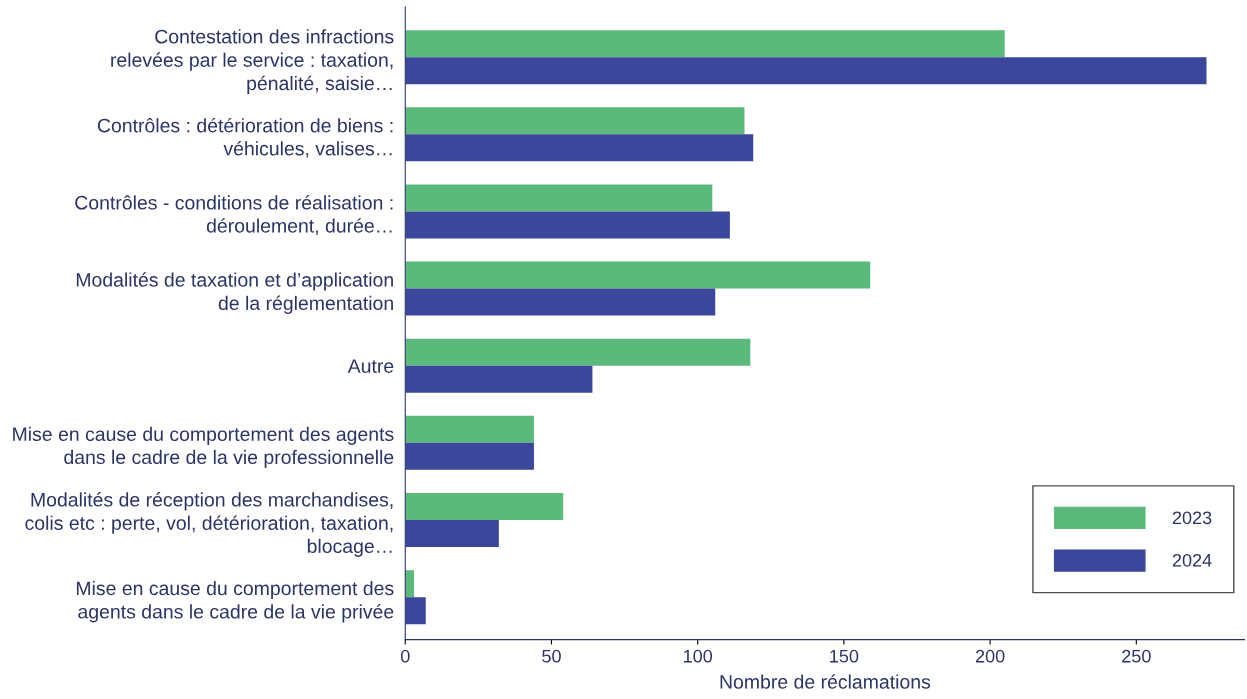 Image resolution: width=1247 pixels, height=699 pixels. I want to click on y-tick-label: Modalités de taxation et d’application de la réglementation, so click(234, 293).